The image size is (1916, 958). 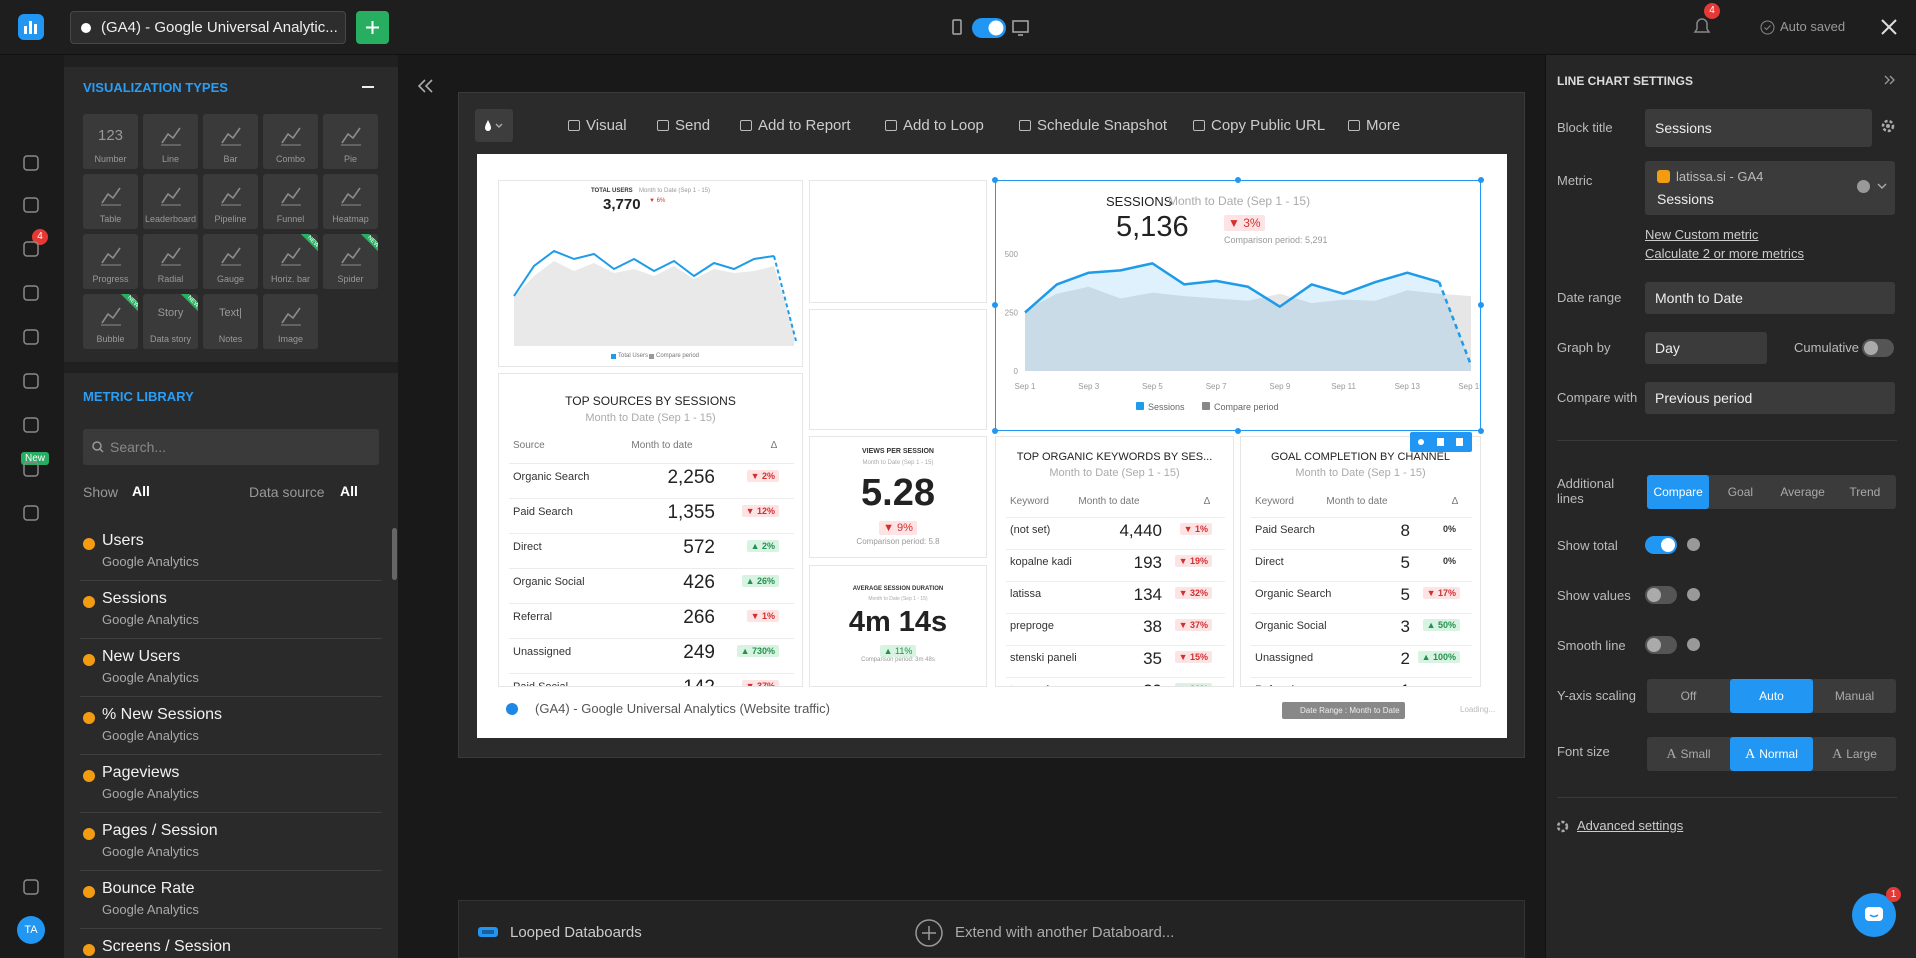 What do you see at coordinates (425, 86) in the screenshot?
I see `collapse-panel` at bounding box center [425, 86].